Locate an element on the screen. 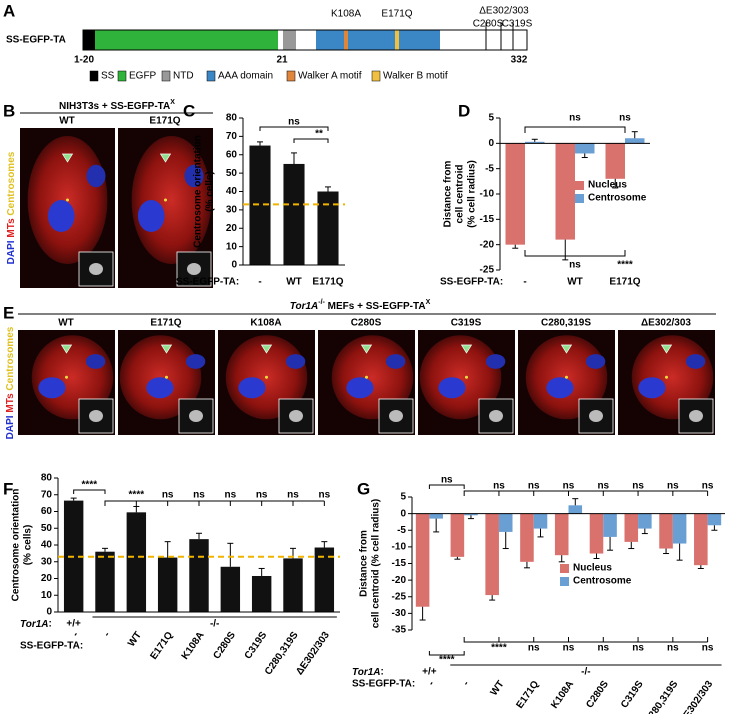  y-tick-label: -25 is located at coordinates (399, 596).